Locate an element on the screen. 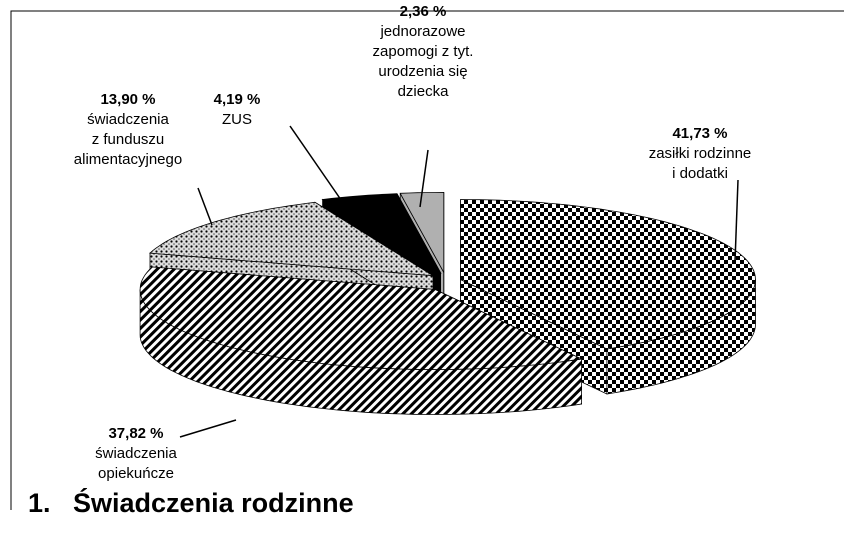 The height and width of the screenshot is (545, 844). slice-name: jednorazowe is located at coordinates (422, 31).